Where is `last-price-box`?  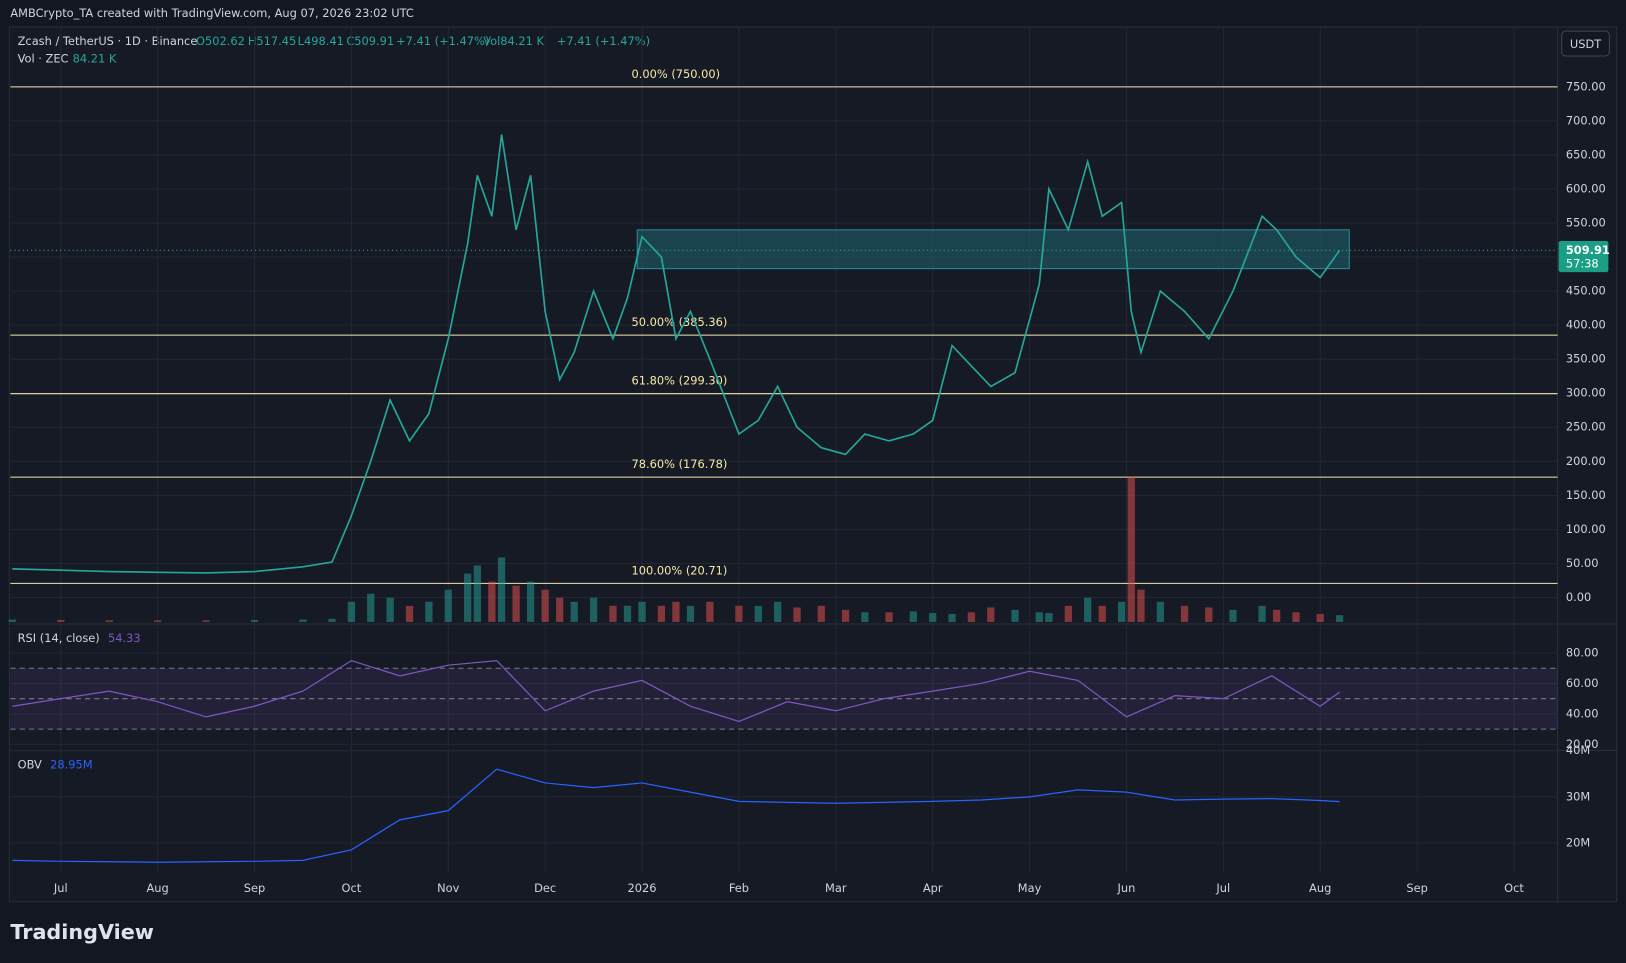
last-price-box is located at coordinates (1583, 256).